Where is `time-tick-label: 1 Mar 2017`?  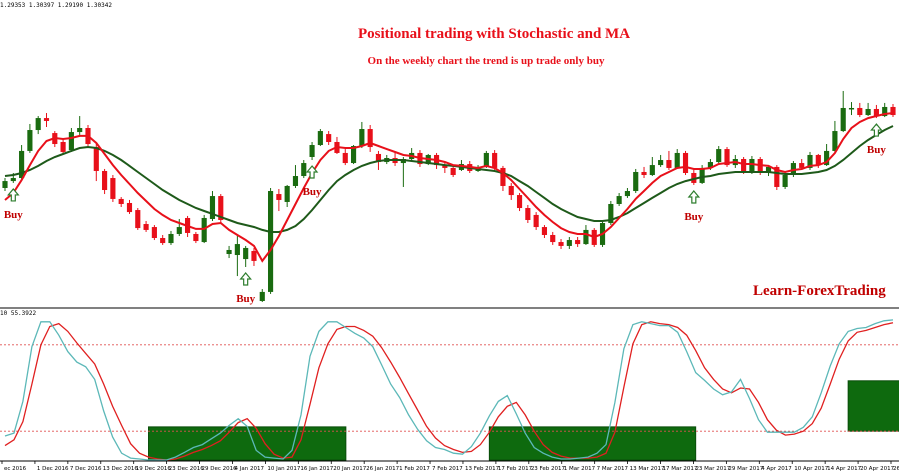 time-tick-label: 1 Mar 2017 is located at coordinates (580, 469).